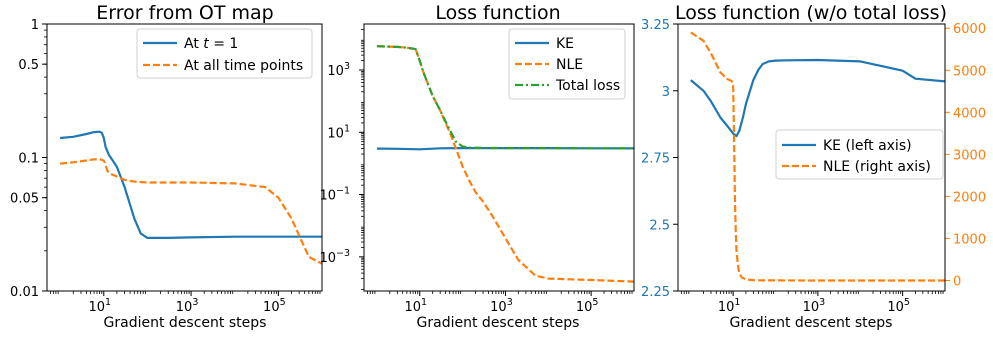  Describe the element at coordinates (334, 257) in the screenshot. I see `tick-label: 10⁻³` at that location.